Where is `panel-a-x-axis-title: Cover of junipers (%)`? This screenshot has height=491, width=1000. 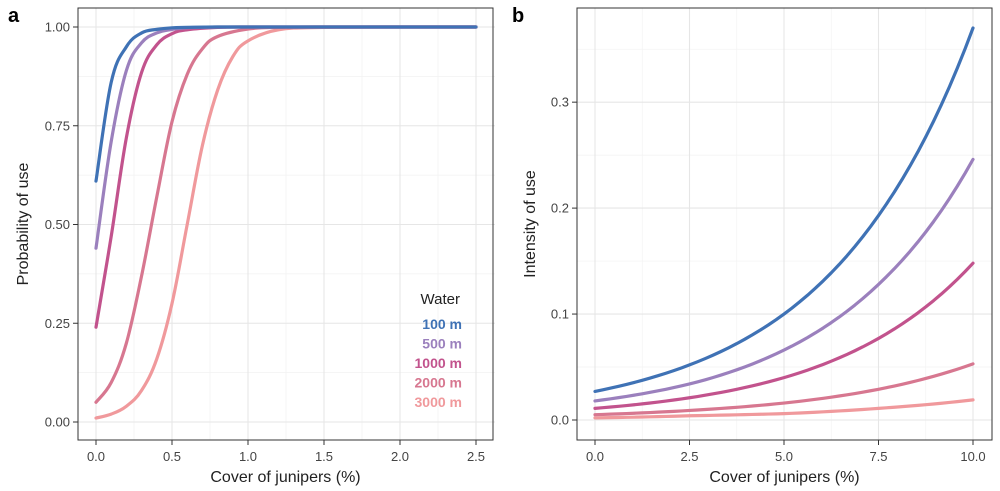 panel-a-x-axis-title: Cover of junipers (%) is located at coordinates (285, 477).